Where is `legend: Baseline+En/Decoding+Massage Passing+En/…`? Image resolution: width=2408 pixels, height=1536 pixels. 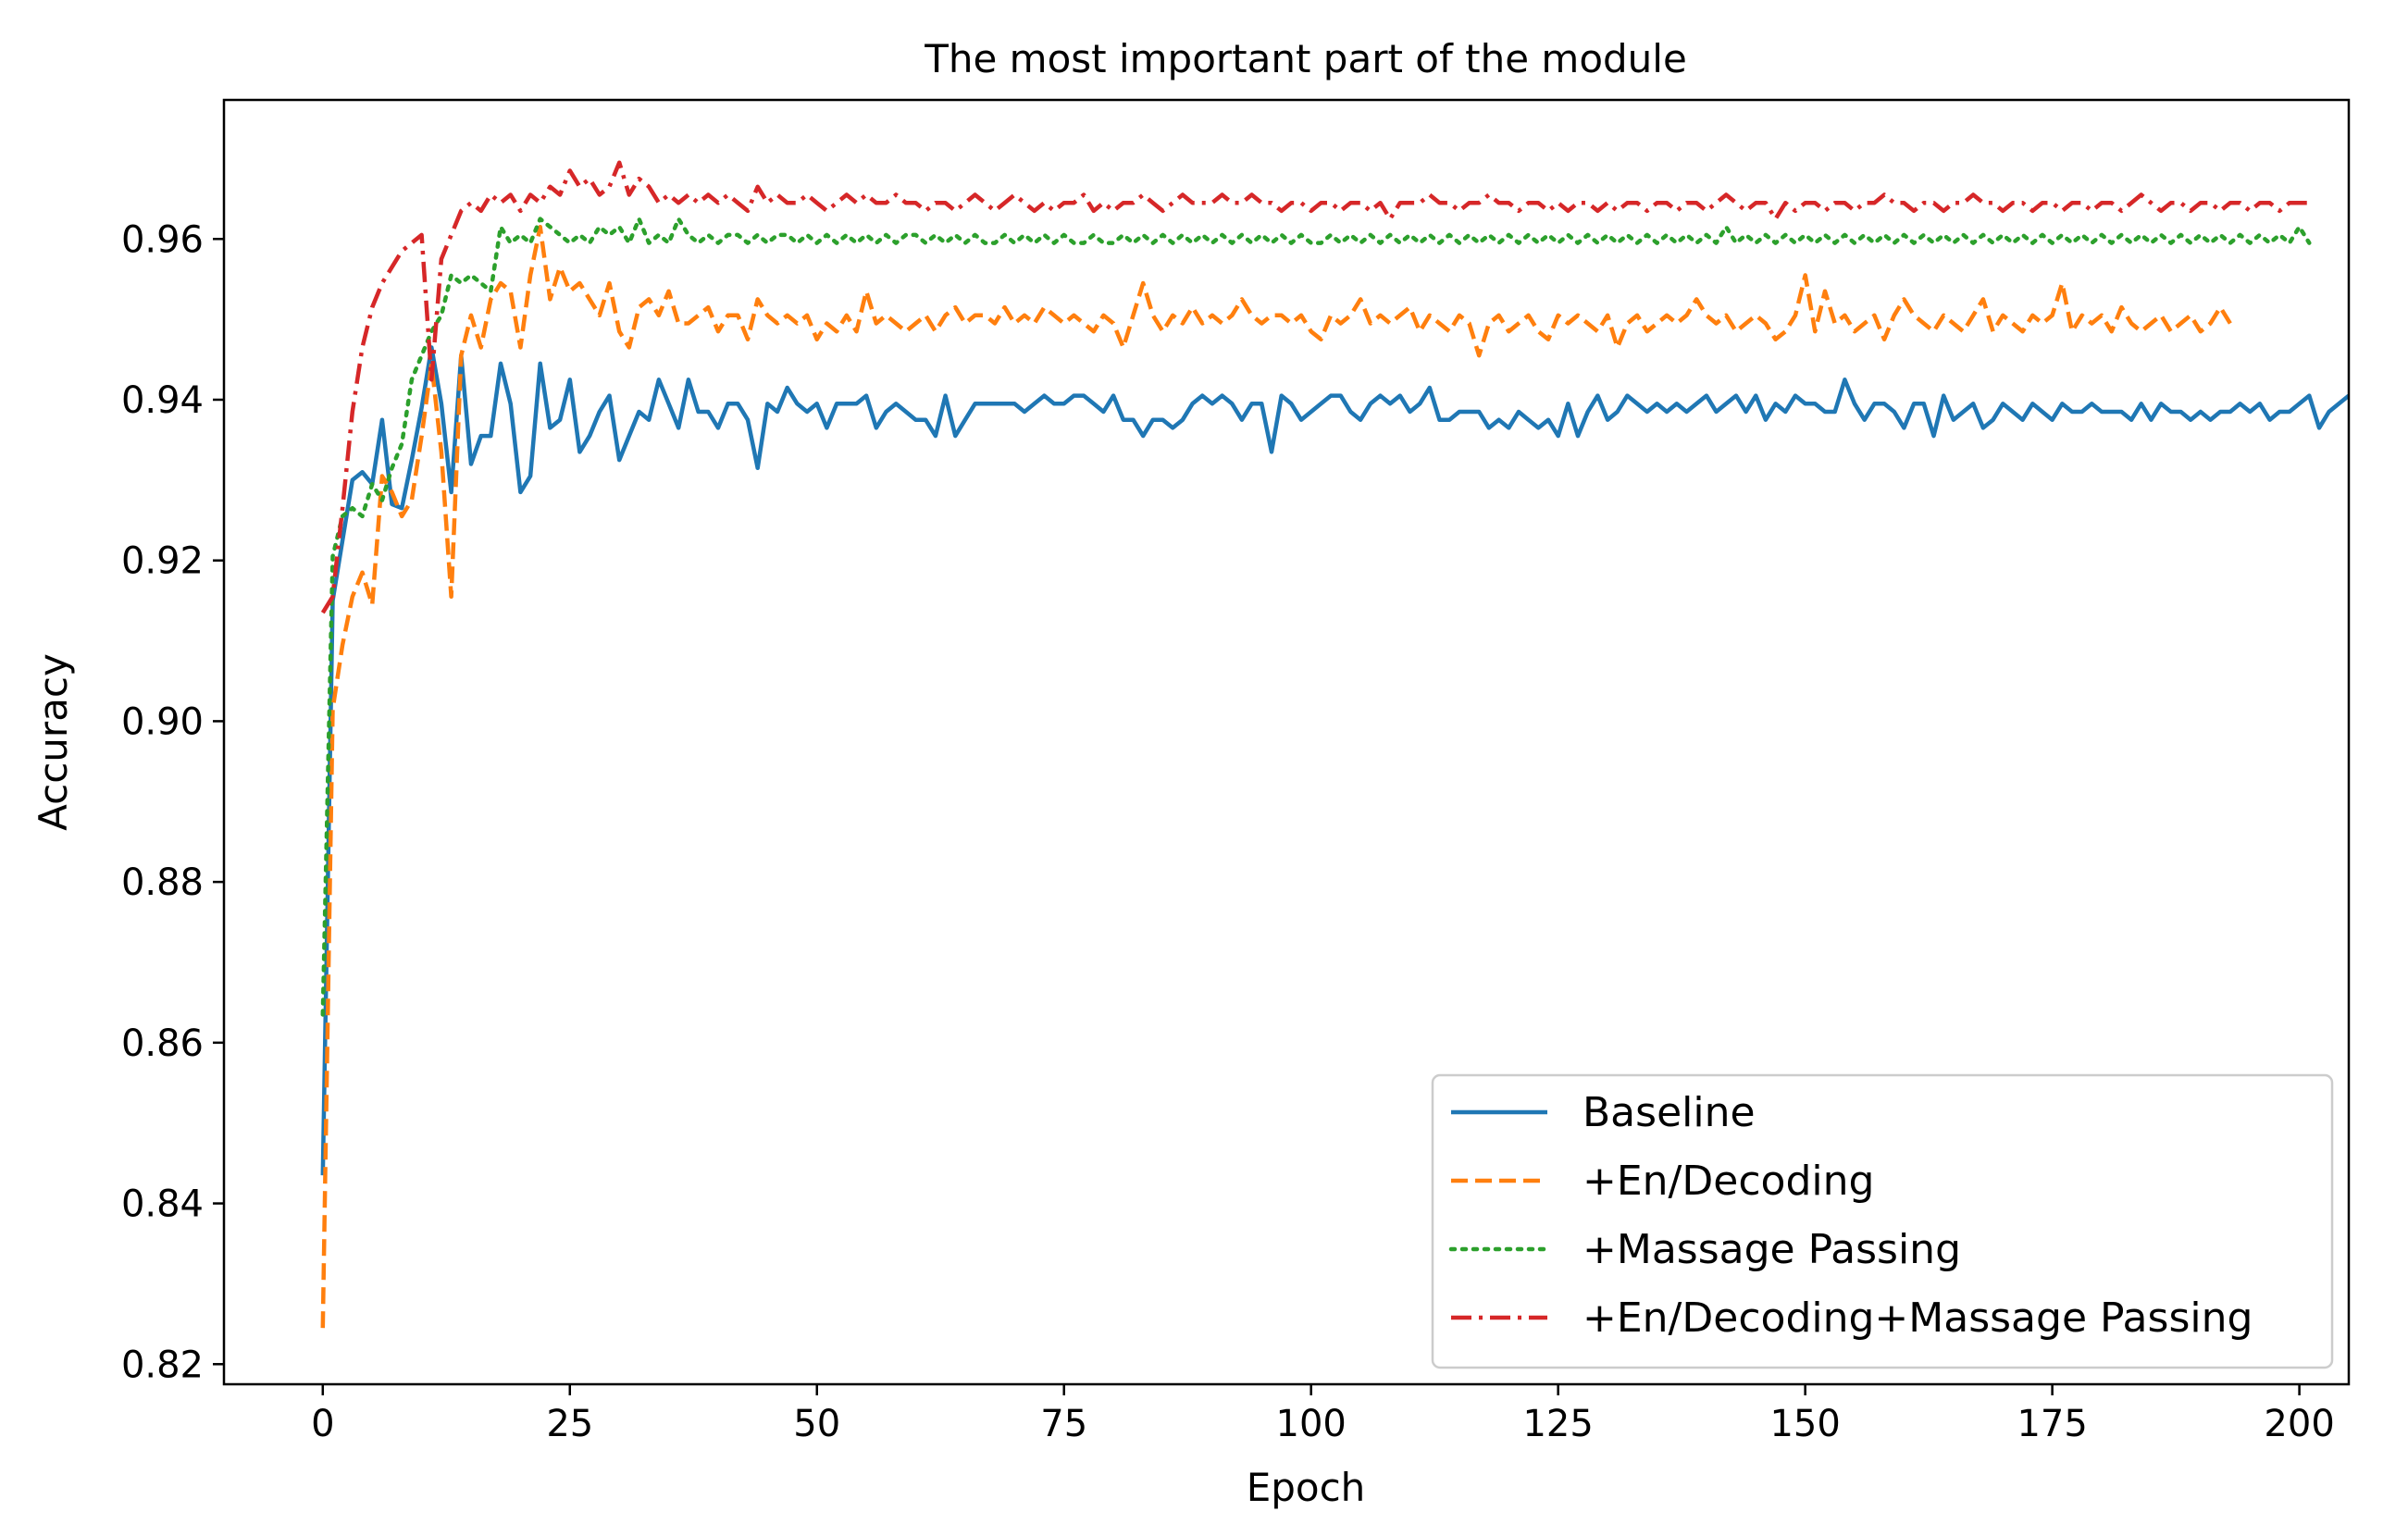 legend: Baseline+En/Decoding+Massage Passing+En/… is located at coordinates (1882, 1221).